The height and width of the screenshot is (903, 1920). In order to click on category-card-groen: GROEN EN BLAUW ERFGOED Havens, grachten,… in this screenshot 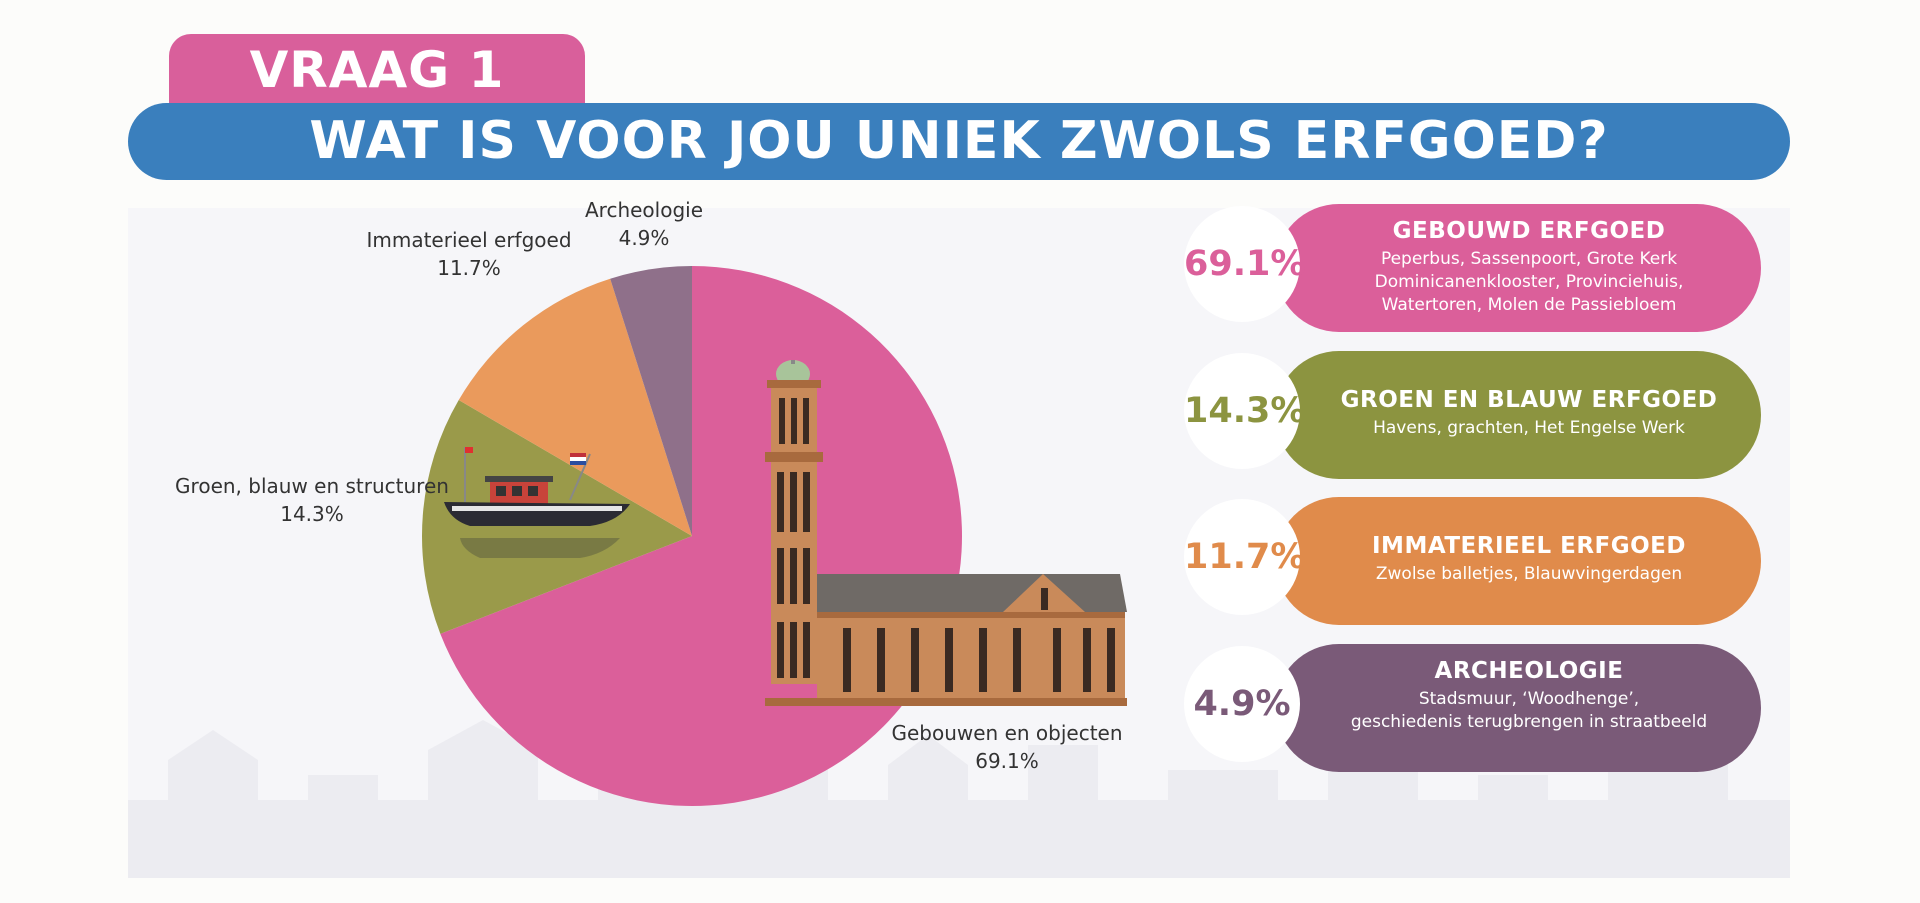, I will do `click(1518, 415)`.